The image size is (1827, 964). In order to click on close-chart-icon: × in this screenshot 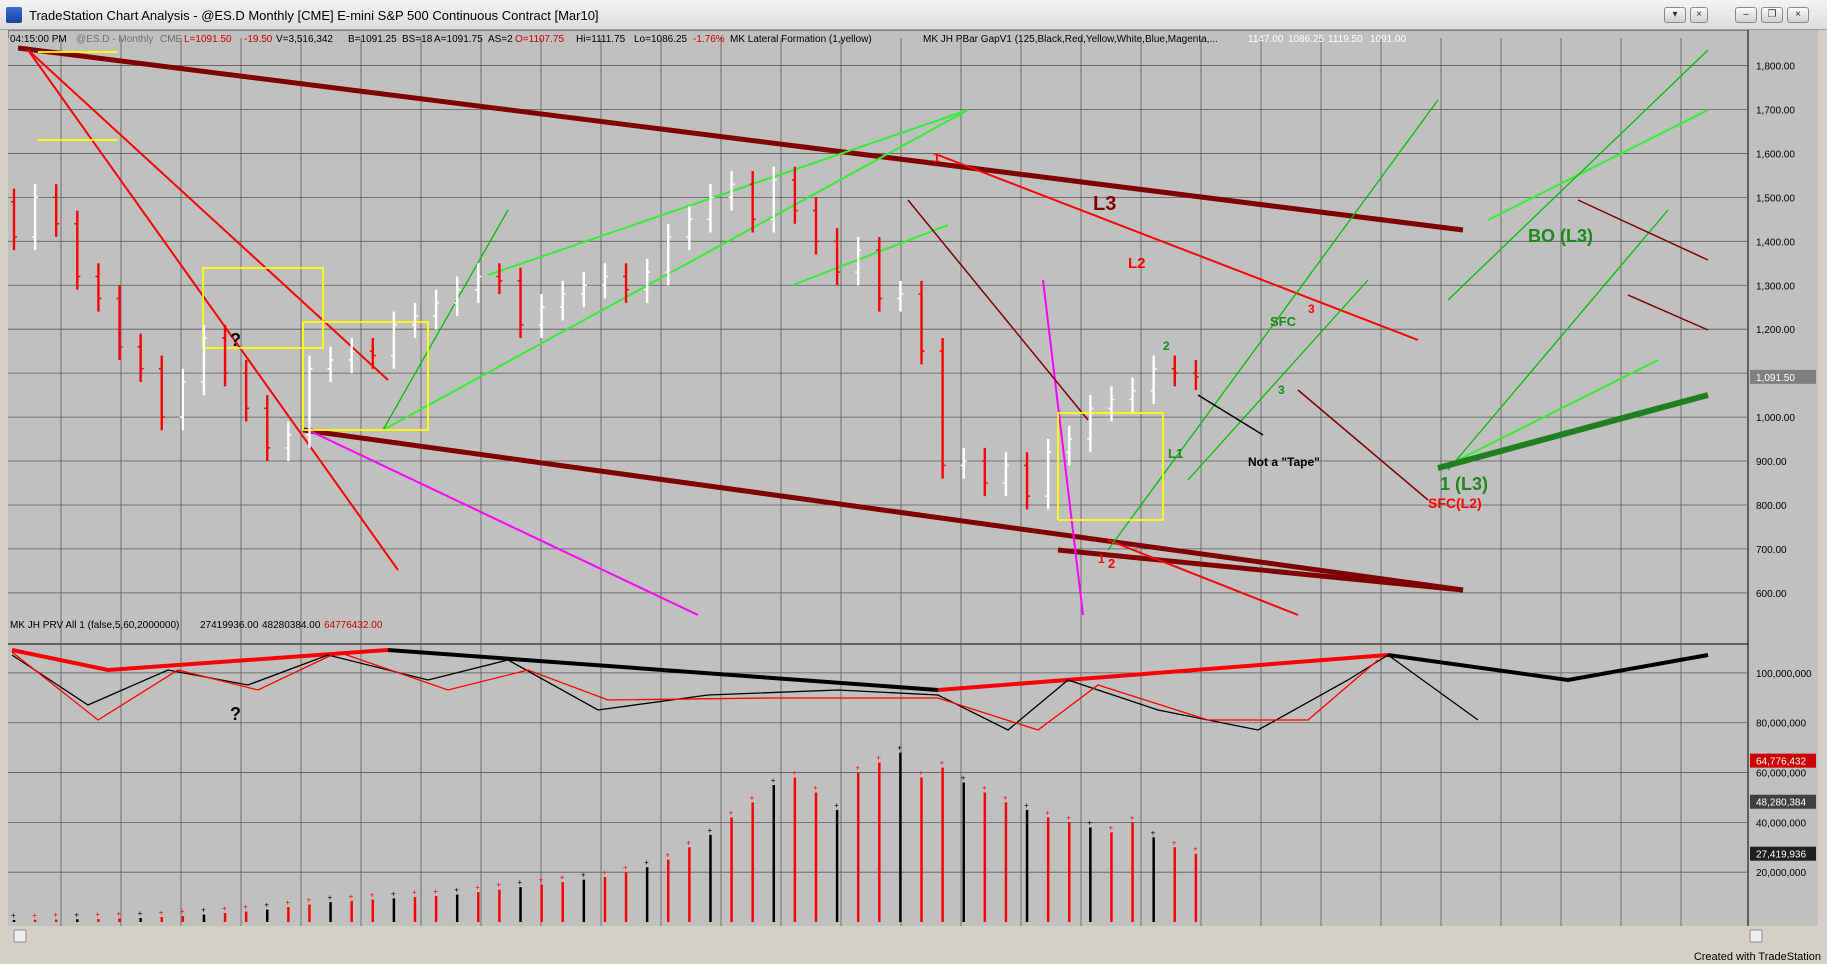, I will do `click(1699, 15)`.